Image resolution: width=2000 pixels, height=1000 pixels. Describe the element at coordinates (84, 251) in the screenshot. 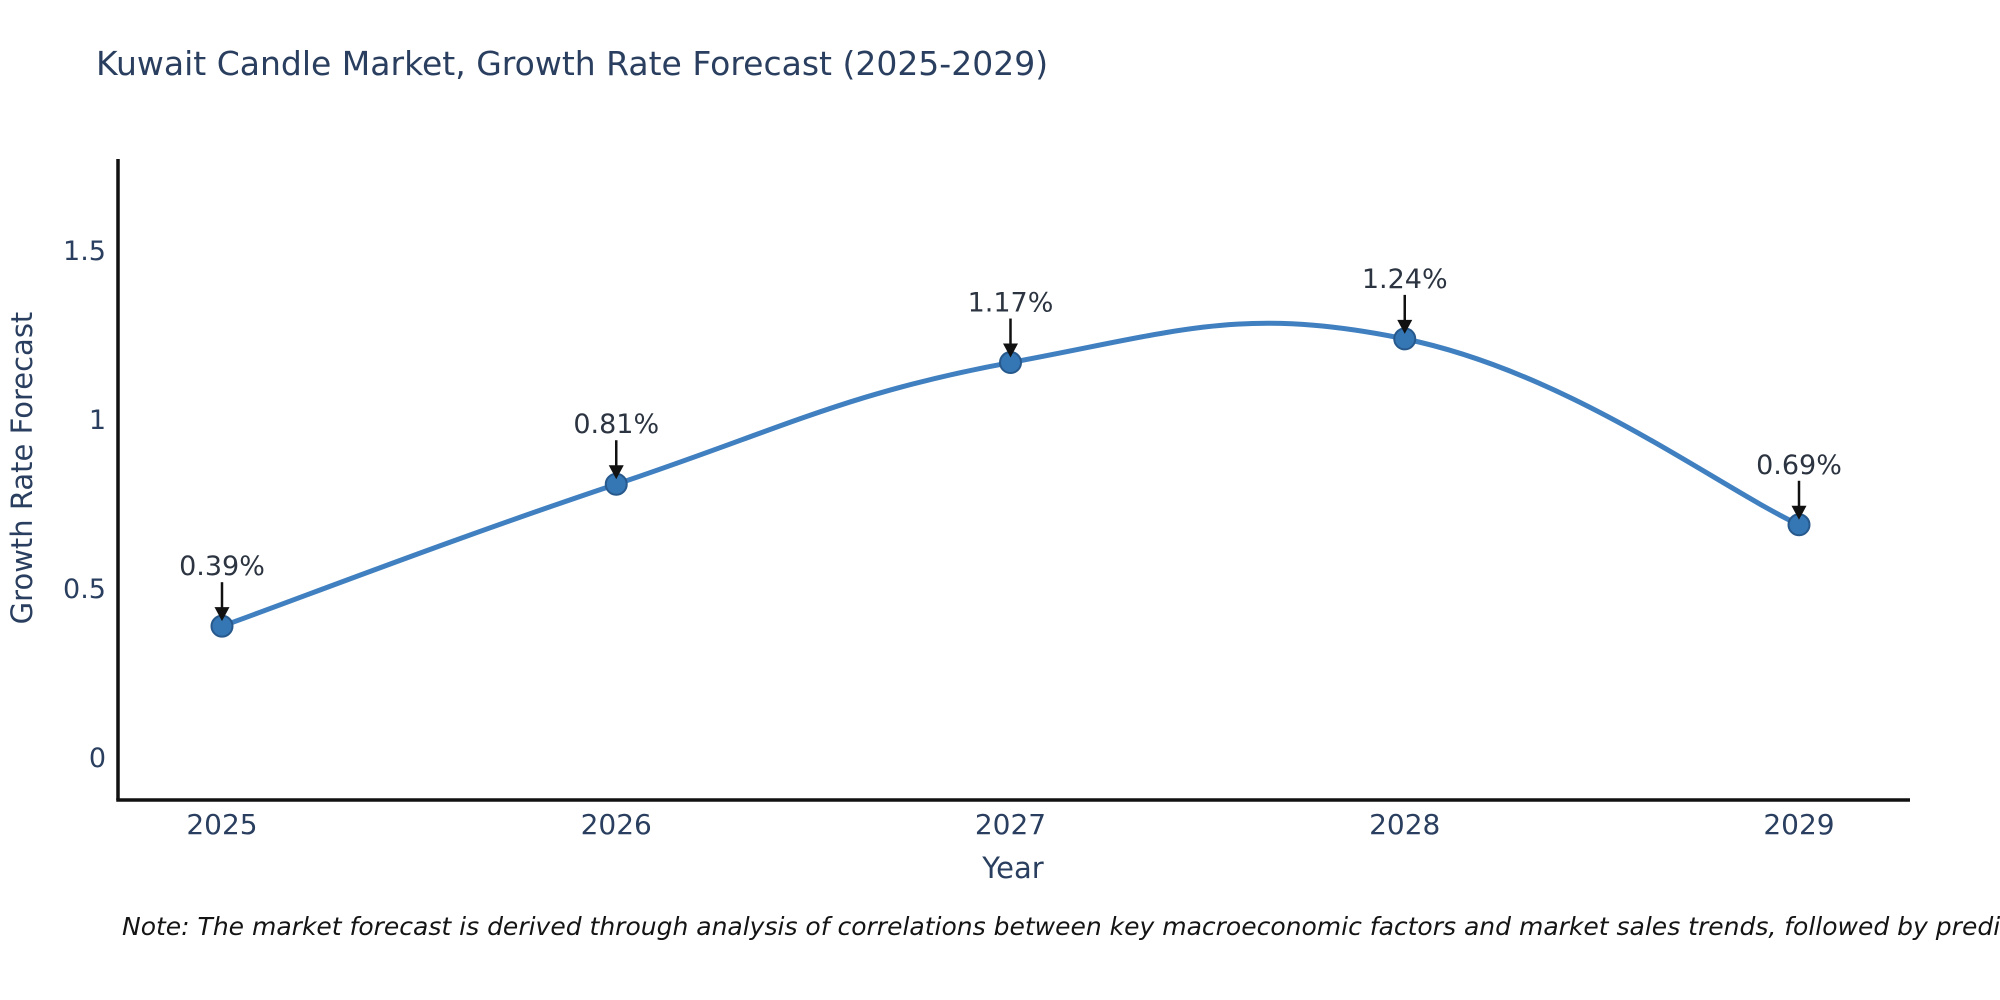

I see `y-tick-label: 1.5` at that location.